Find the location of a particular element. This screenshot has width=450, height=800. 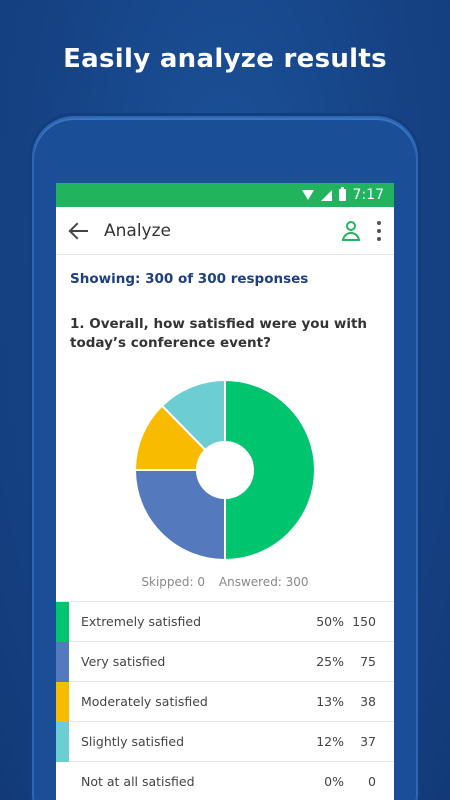

answer-count: 75 is located at coordinates (368, 661).